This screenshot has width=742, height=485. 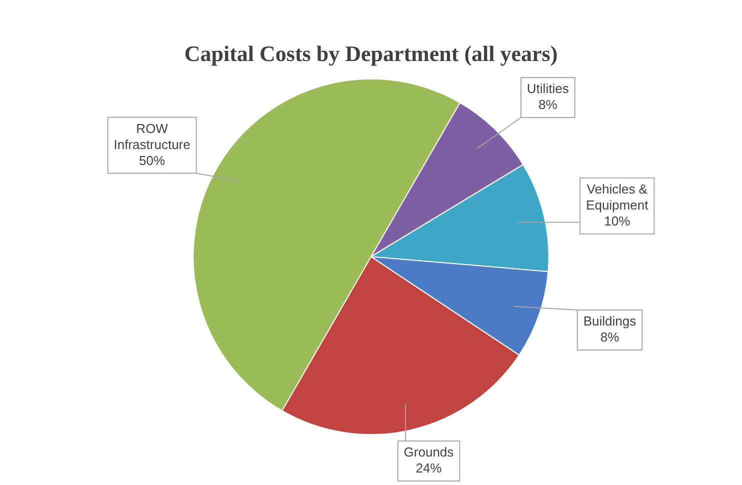 What do you see at coordinates (610, 321) in the screenshot?
I see `slice-label: Buildings` at bounding box center [610, 321].